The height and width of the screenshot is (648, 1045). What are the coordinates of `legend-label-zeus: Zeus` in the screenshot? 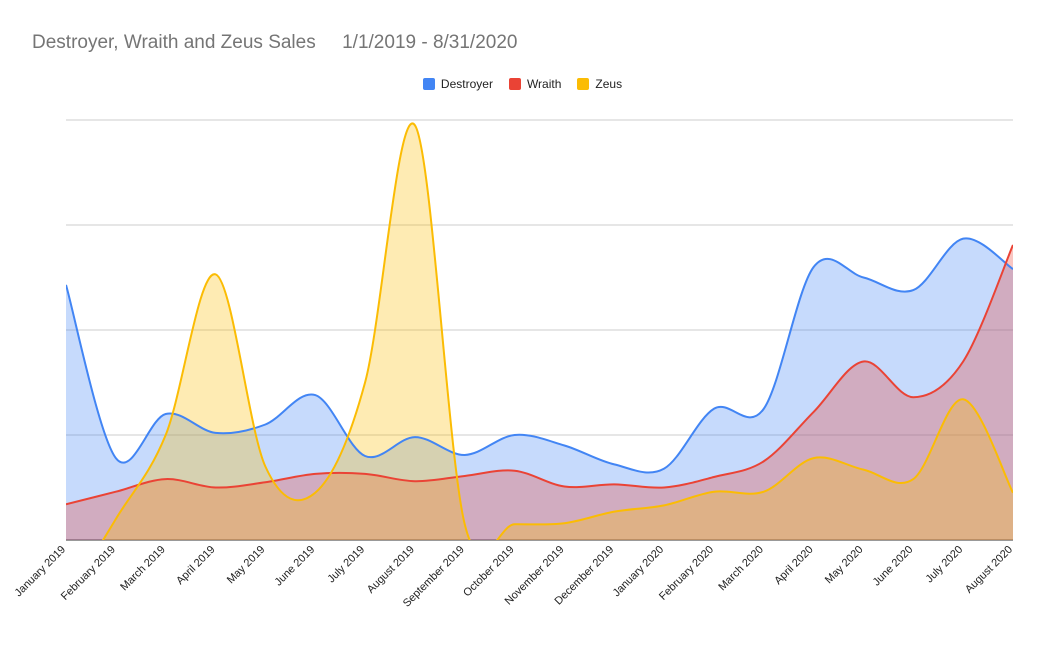 It's located at (609, 84).